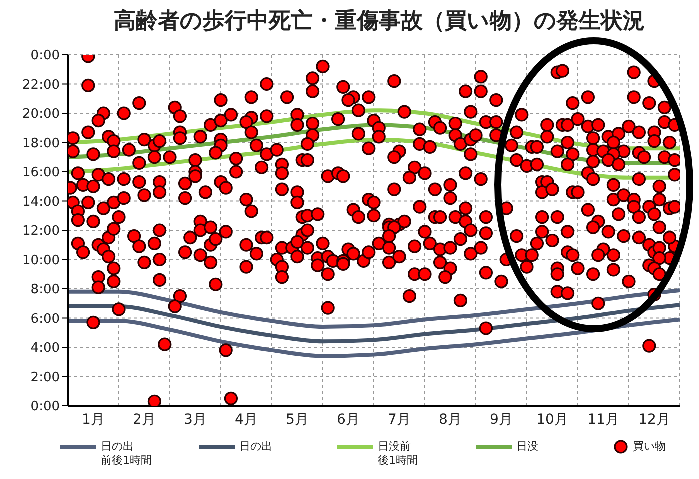 The image size is (699, 479). I want to click on x-tick-label: 6月, so click(348, 420).